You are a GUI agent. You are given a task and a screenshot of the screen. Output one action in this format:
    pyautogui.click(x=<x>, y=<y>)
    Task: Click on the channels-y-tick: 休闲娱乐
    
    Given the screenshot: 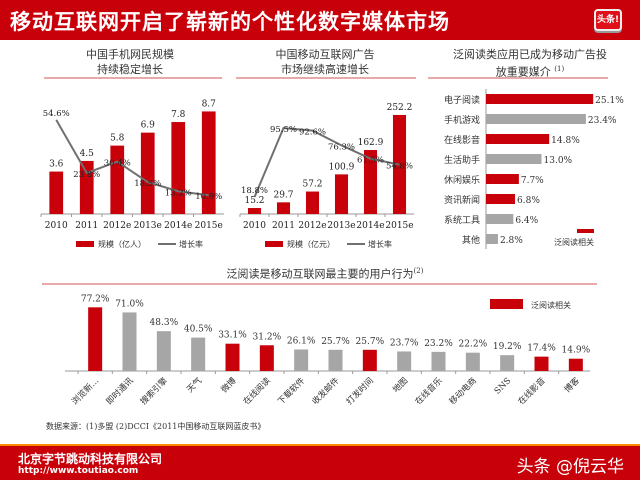 What is the action you would take?
    pyautogui.click(x=462, y=180)
    